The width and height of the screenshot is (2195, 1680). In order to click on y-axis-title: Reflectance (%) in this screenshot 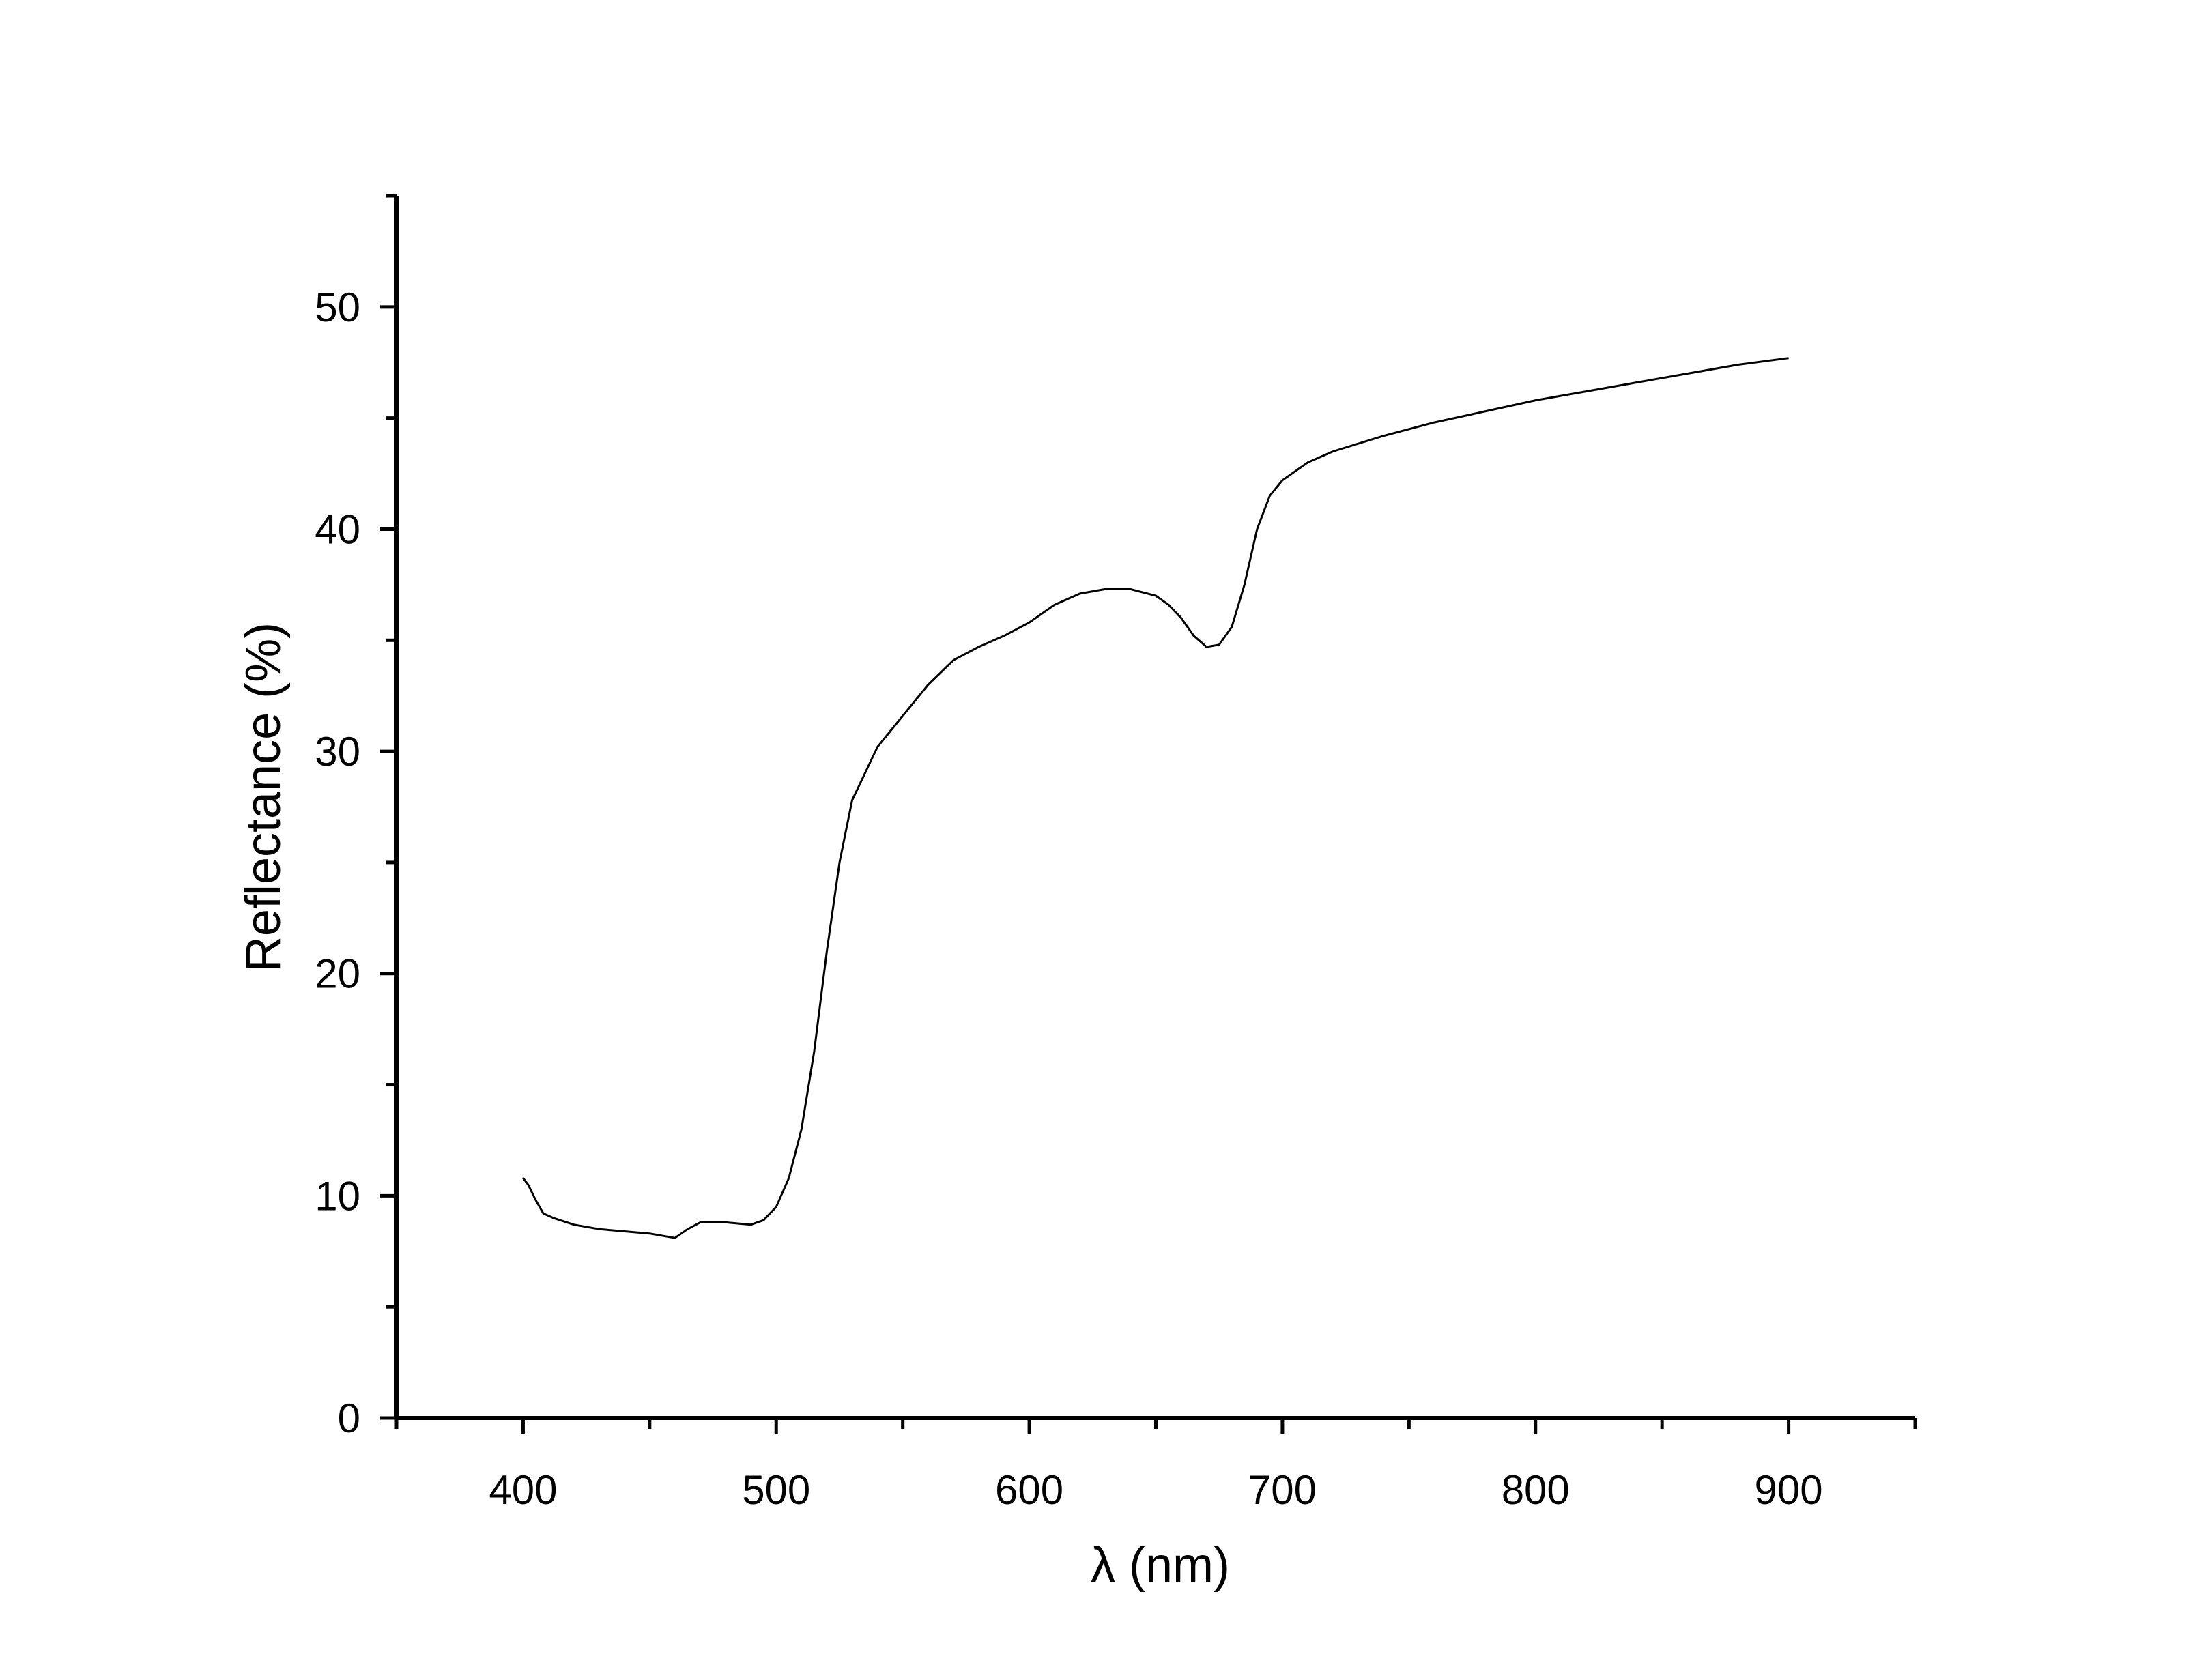, I will do `click(264, 797)`.